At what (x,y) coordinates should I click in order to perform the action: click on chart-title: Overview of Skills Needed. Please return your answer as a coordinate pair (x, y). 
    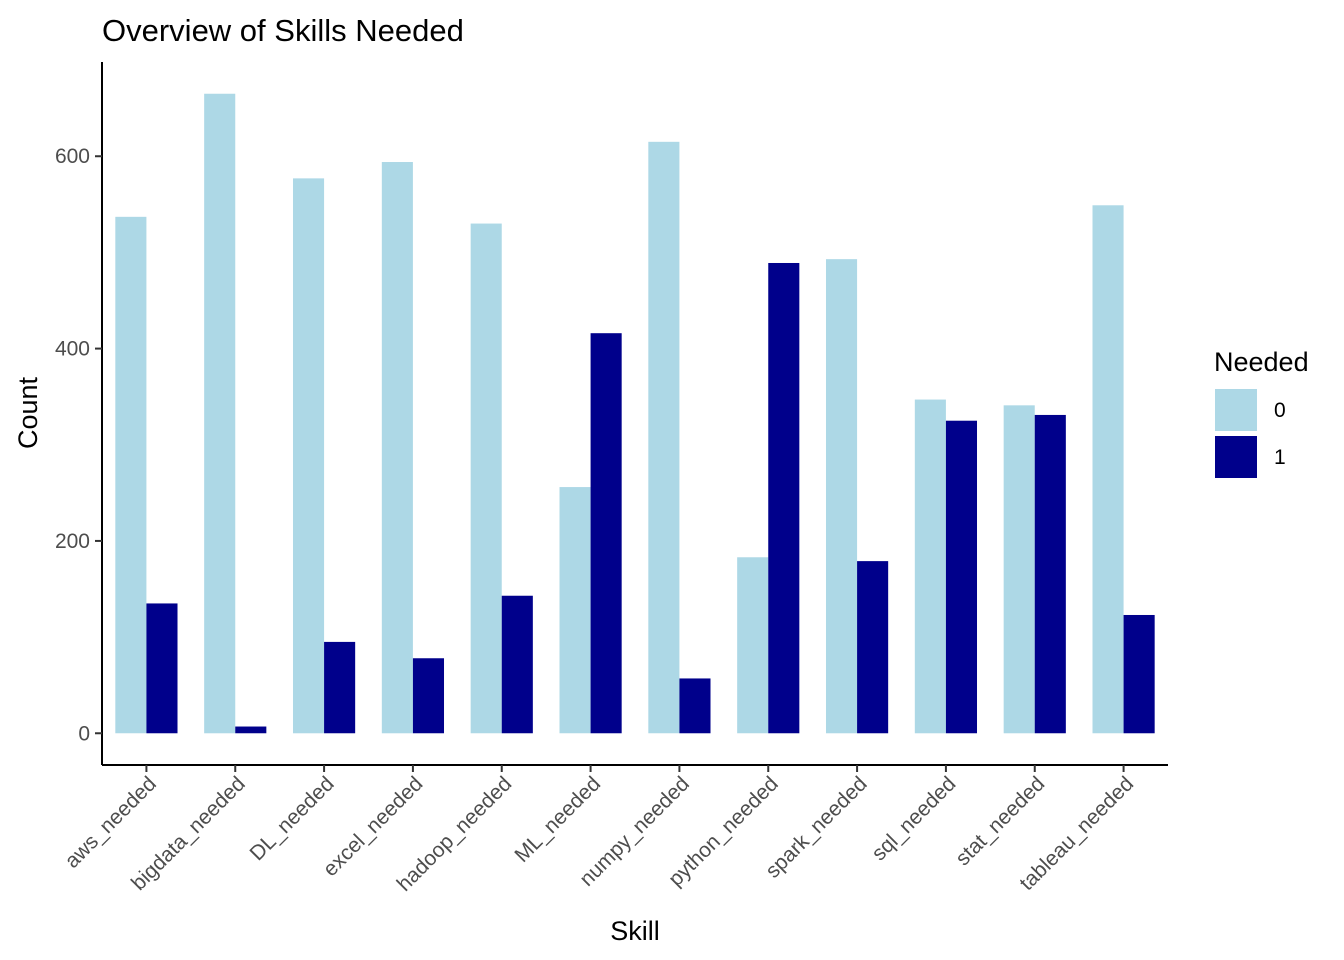
    Looking at the image, I should click on (283, 30).